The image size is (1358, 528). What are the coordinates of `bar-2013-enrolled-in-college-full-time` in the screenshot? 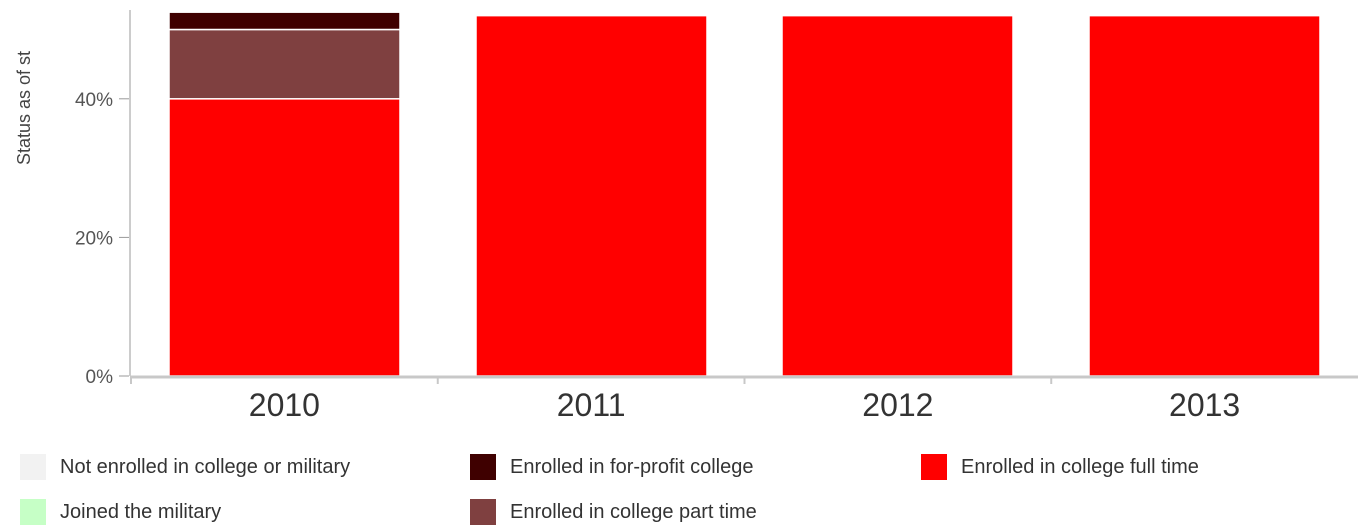 It's located at (1204, 195).